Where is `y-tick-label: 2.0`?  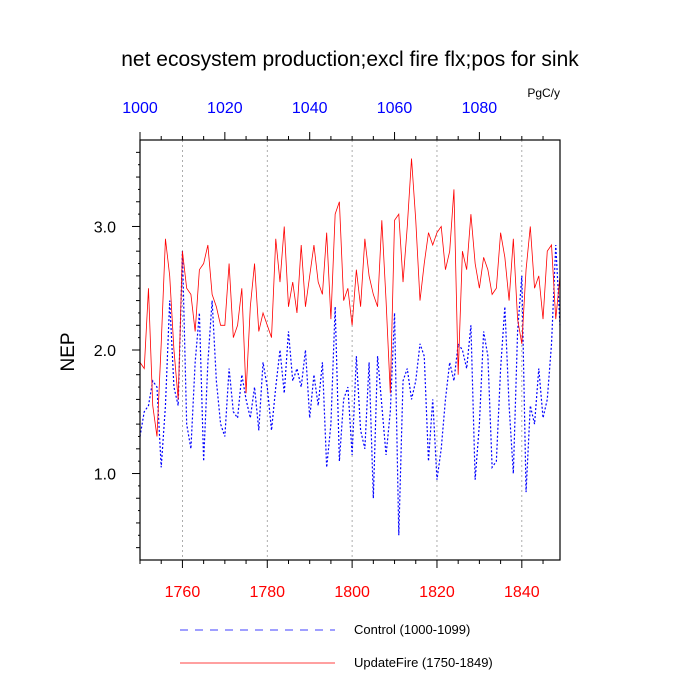
y-tick-label: 2.0 is located at coordinates (105, 351).